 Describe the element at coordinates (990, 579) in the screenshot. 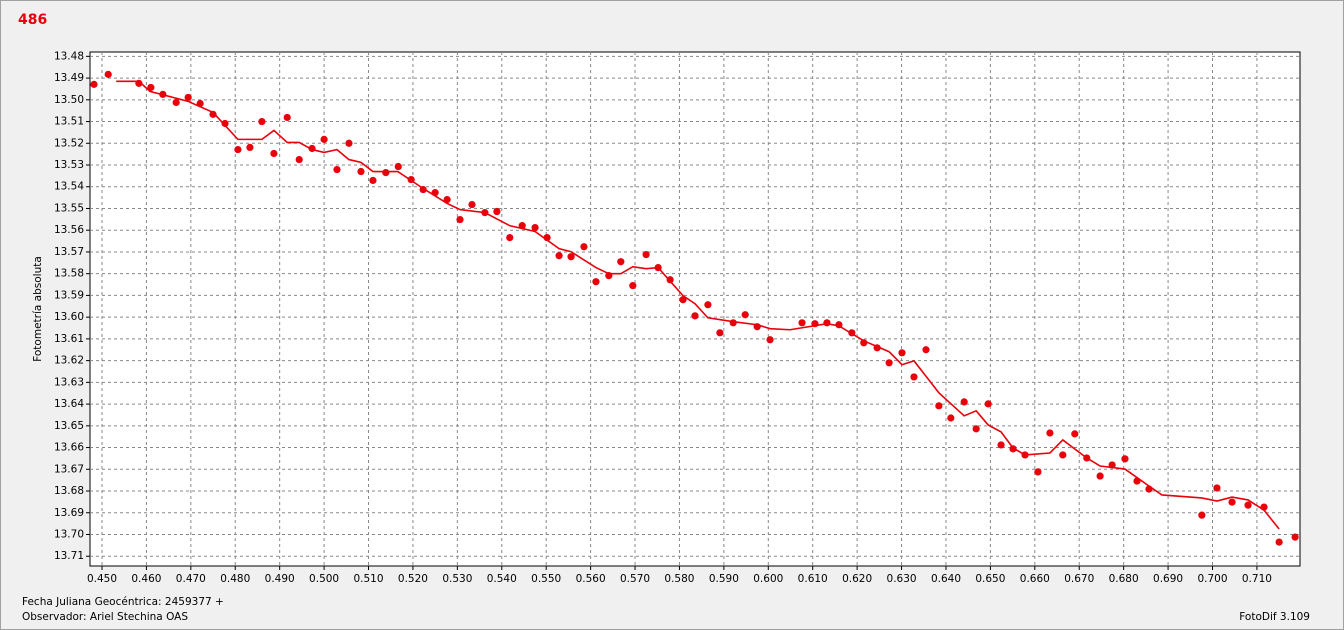

I see `x-tick-label: 0.650` at that location.